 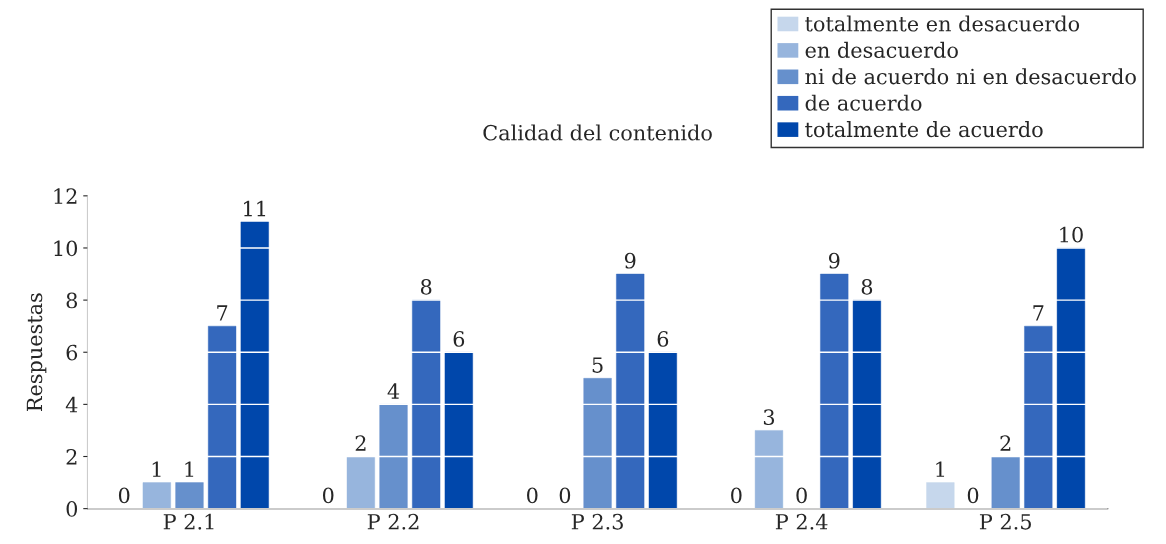 I want to click on y-tick-label: 6, so click(x=72, y=352).